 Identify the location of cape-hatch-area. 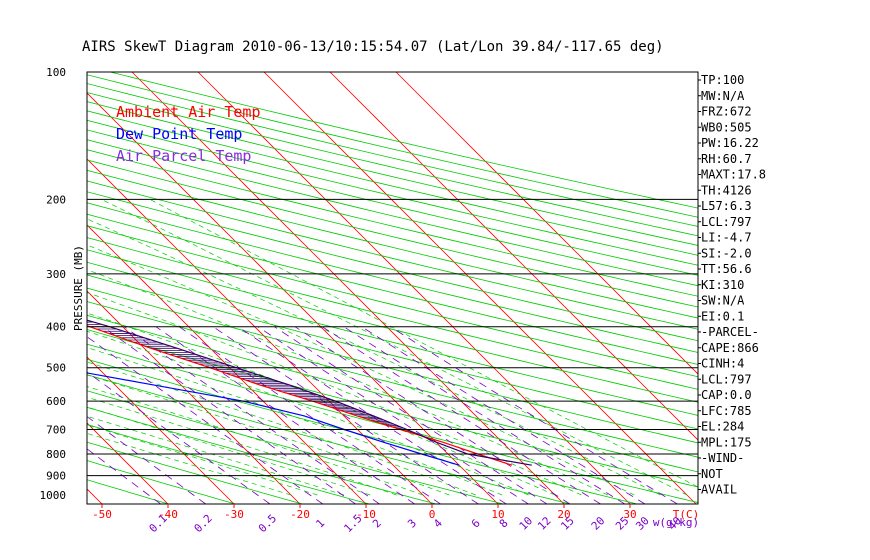
(253, 378).